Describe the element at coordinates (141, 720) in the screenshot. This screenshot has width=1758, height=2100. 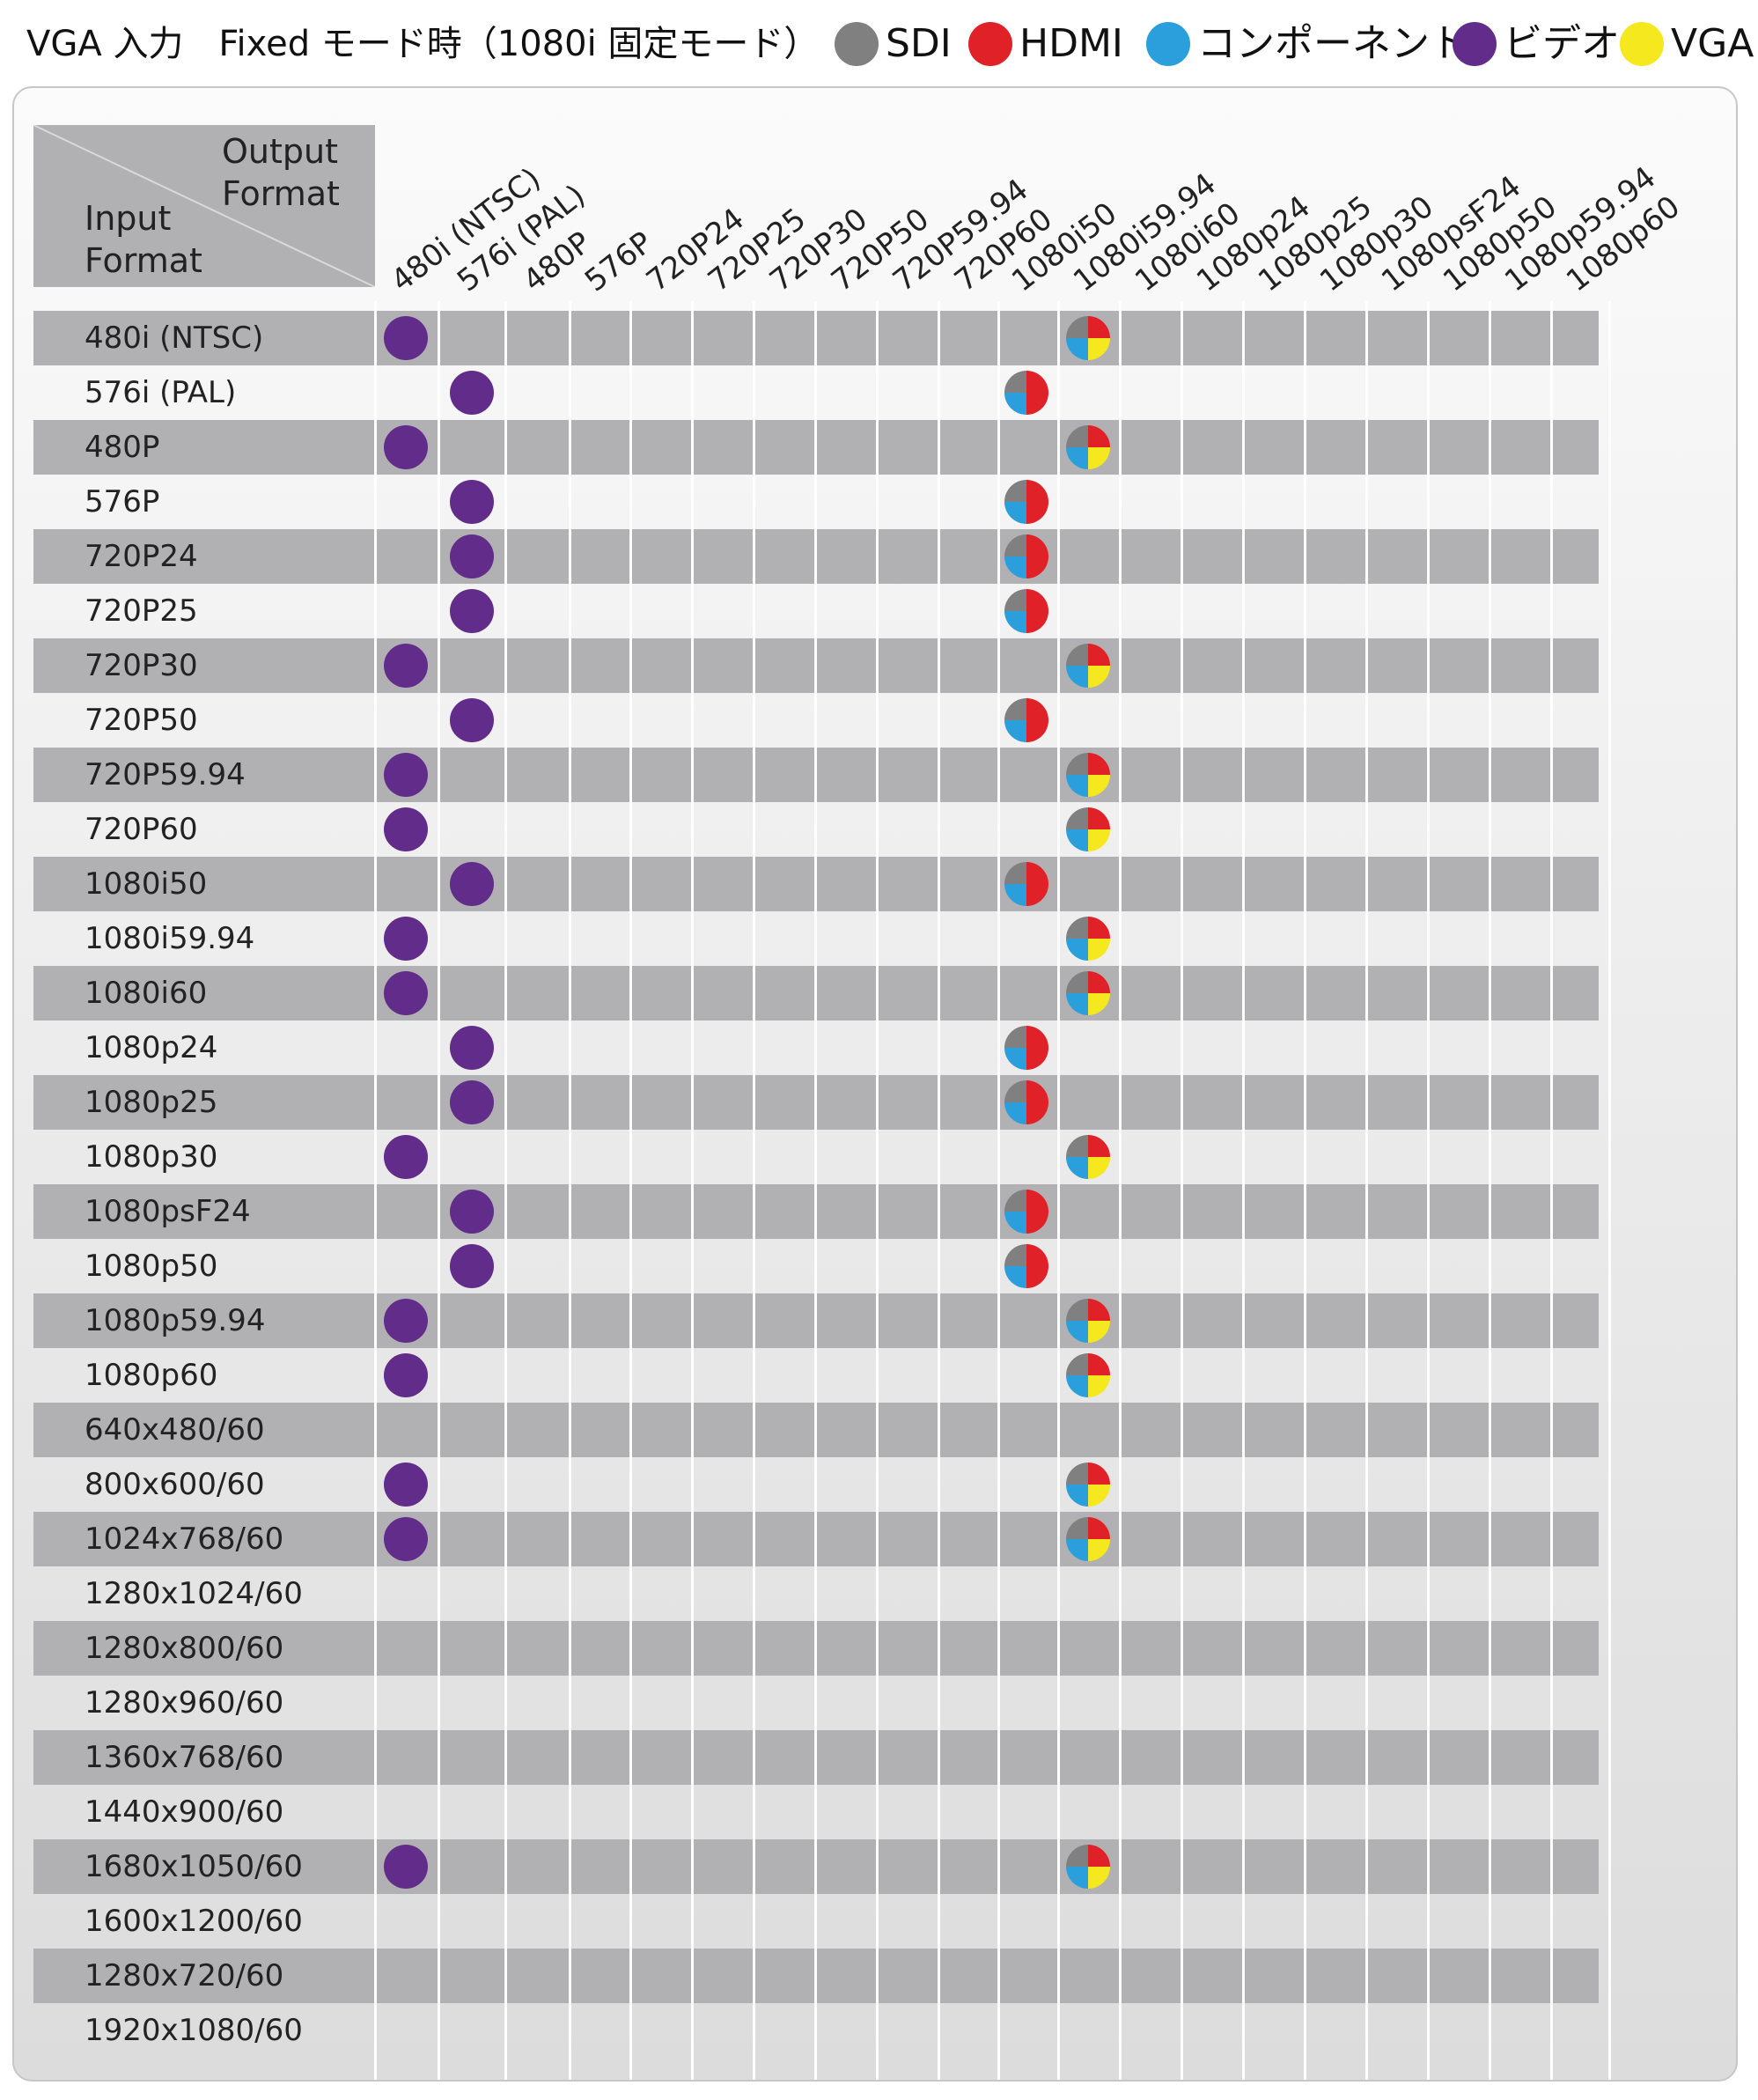
I see `input-format-label: 720P50` at that location.